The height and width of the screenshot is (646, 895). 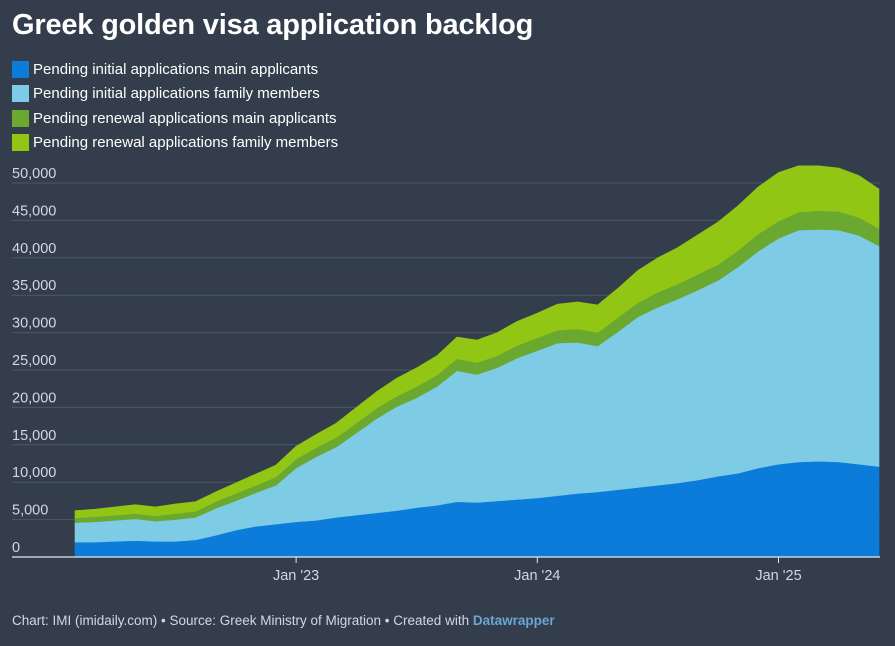 What do you see at coordinates (34, 324) in the screenshot?
I see `y-tick-label: 30,000` at bounding box center [34, 324].